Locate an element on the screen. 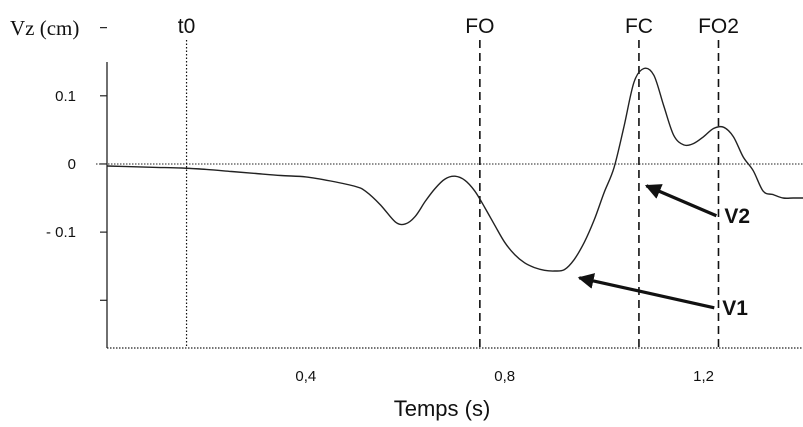 The height and width of the screenshot is (427, 803). annotation-label-v2: V2 is located at coordinates (737, 216).